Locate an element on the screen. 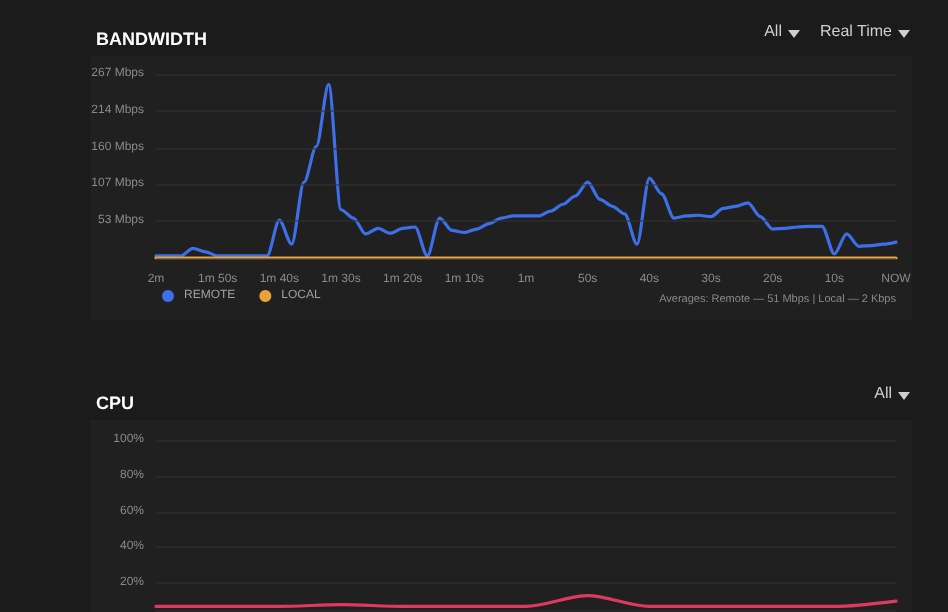 The image size is (948, 612). chart-title: BANDWIDTH is located at coordinates (151, 39).